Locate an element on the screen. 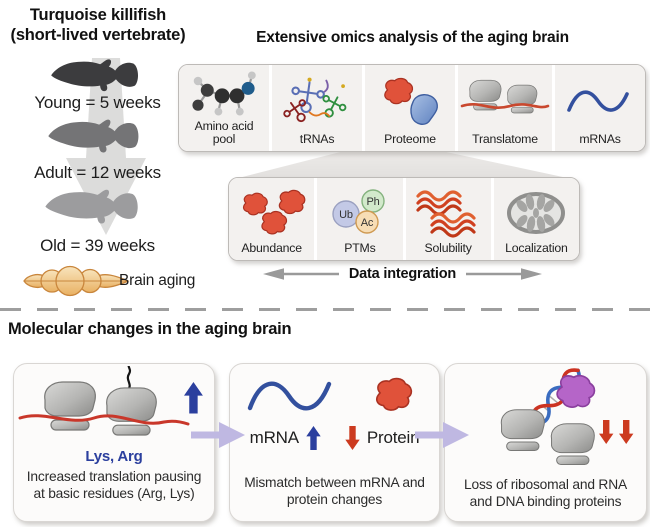 This screenshot has height=527, width=650. protein-down-arrow-icon is located at coordinates (352, 438).